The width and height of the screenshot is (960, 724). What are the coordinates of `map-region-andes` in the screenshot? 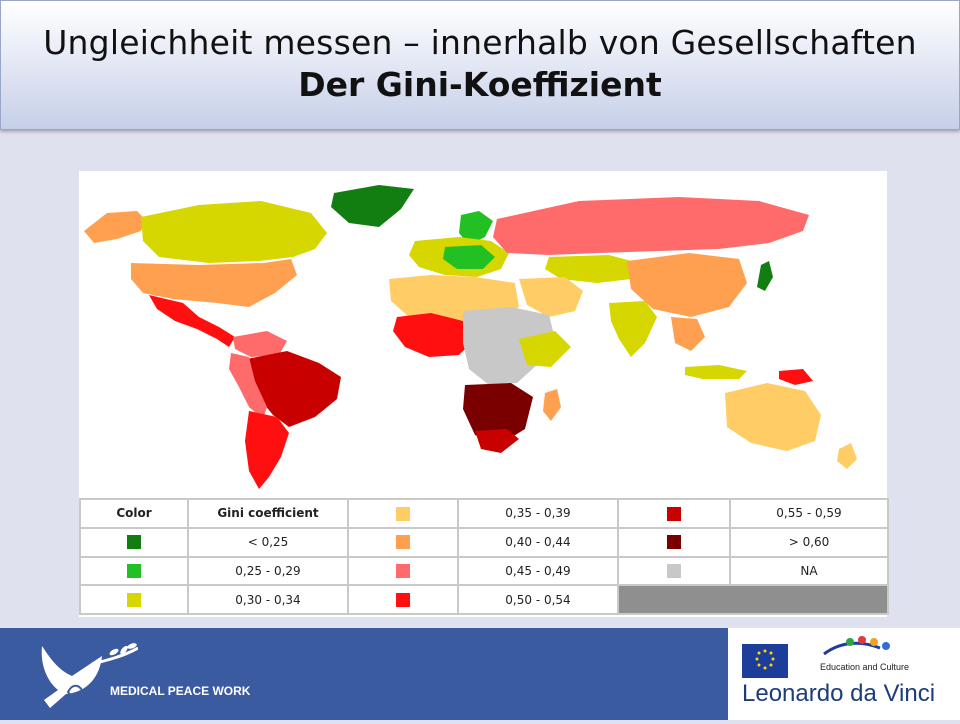 It's located at (248, 386).